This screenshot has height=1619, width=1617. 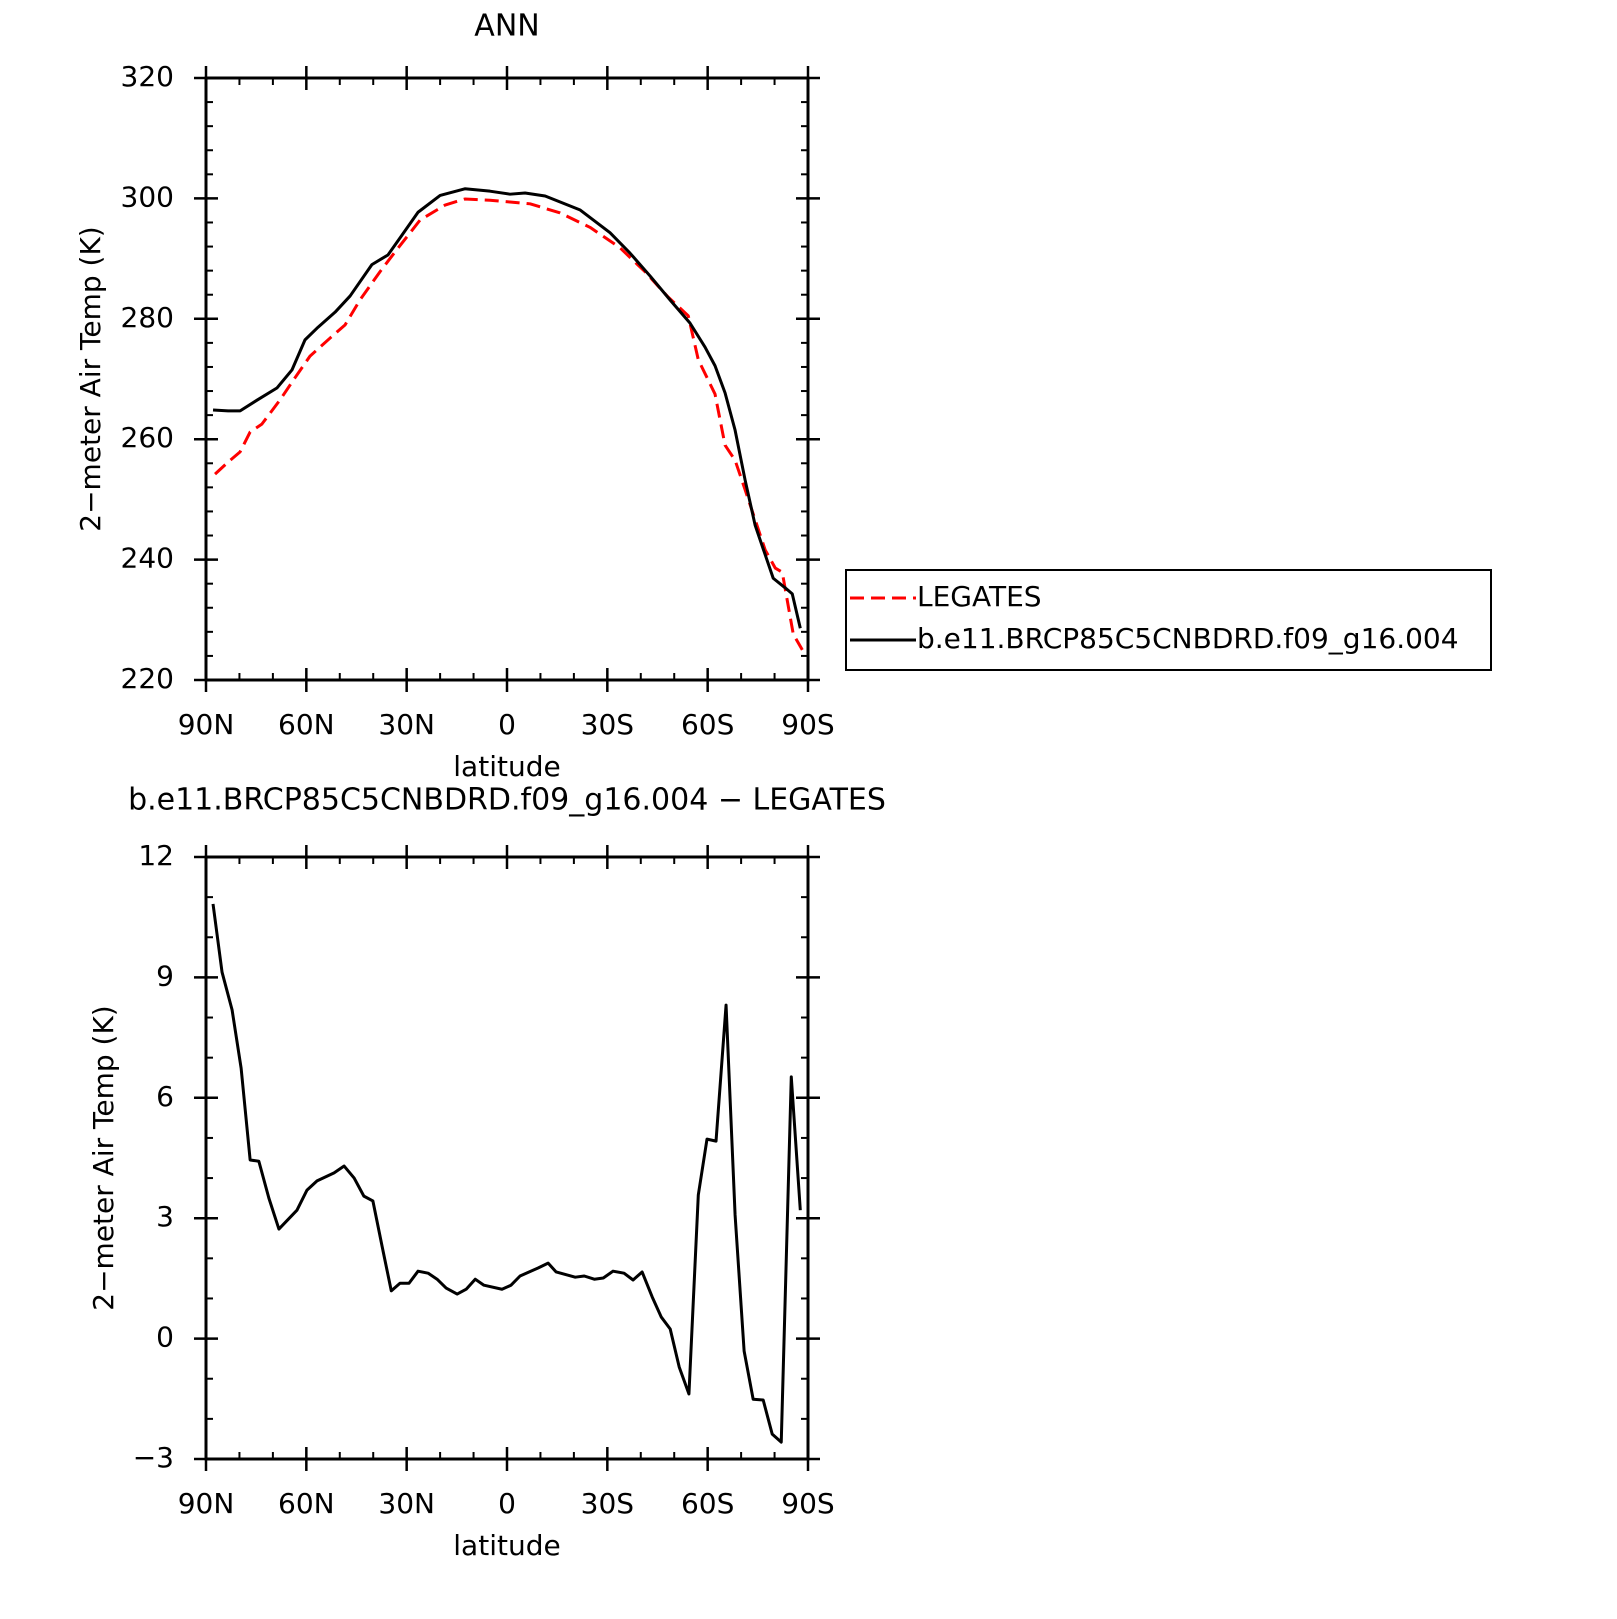 What do you see at coordinates (147, 437) in the screenshot?
I see `y-tick-label: 260` at bounding box center [147, 437].